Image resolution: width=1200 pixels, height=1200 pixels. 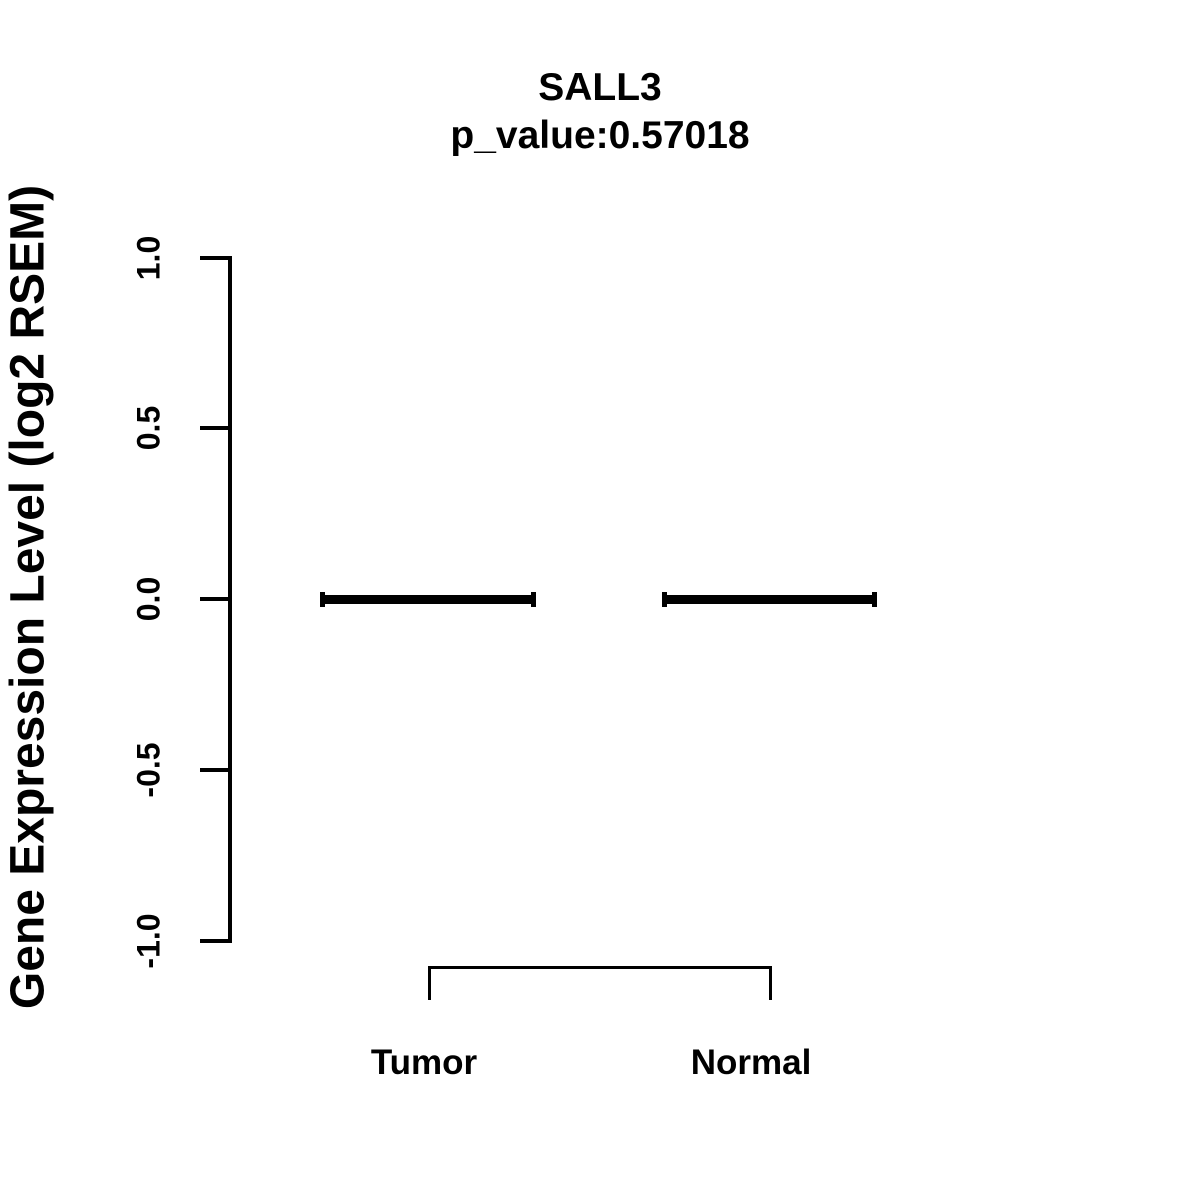 I want to click on y-tick-label: -0.5, so click(x=148, y=770).